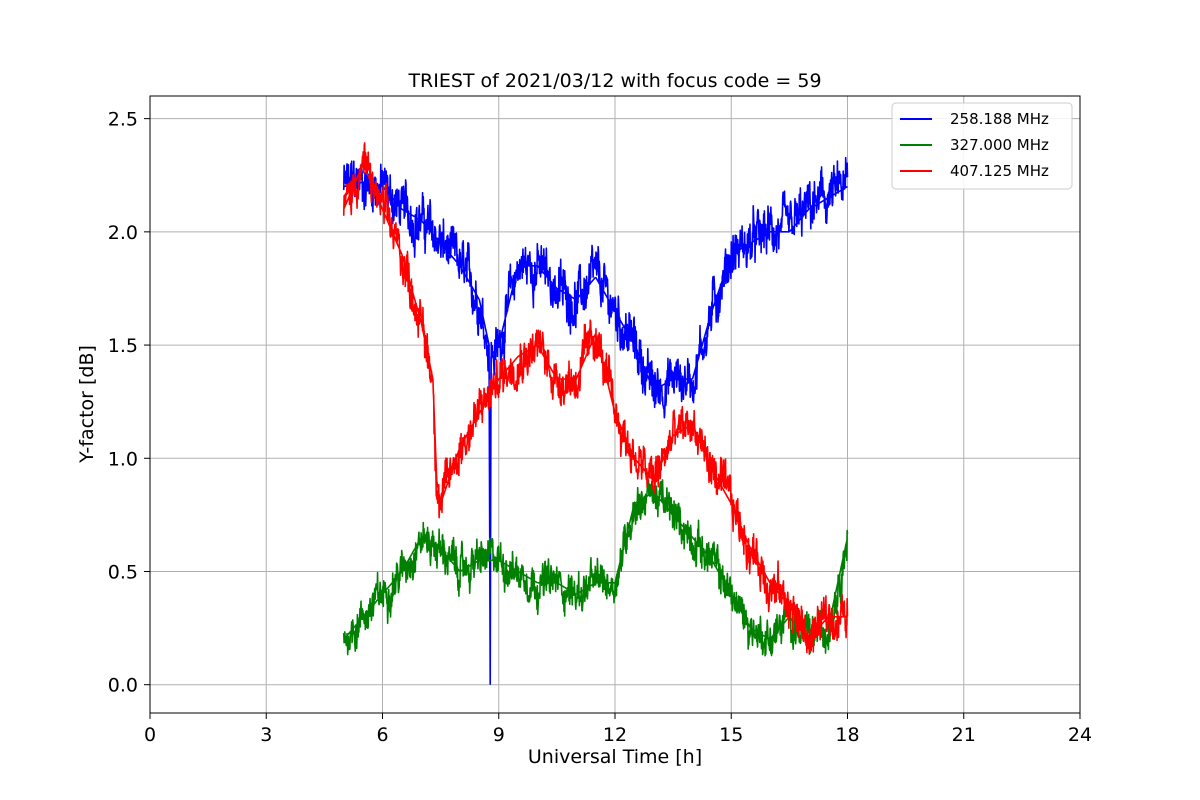 This screenshot has width=1200, height=800. What do you see at coordinates (87, 404) in the screenshot?
I see `y-axis-label: Y-factor [dB]` at bounding box center [87, 404].